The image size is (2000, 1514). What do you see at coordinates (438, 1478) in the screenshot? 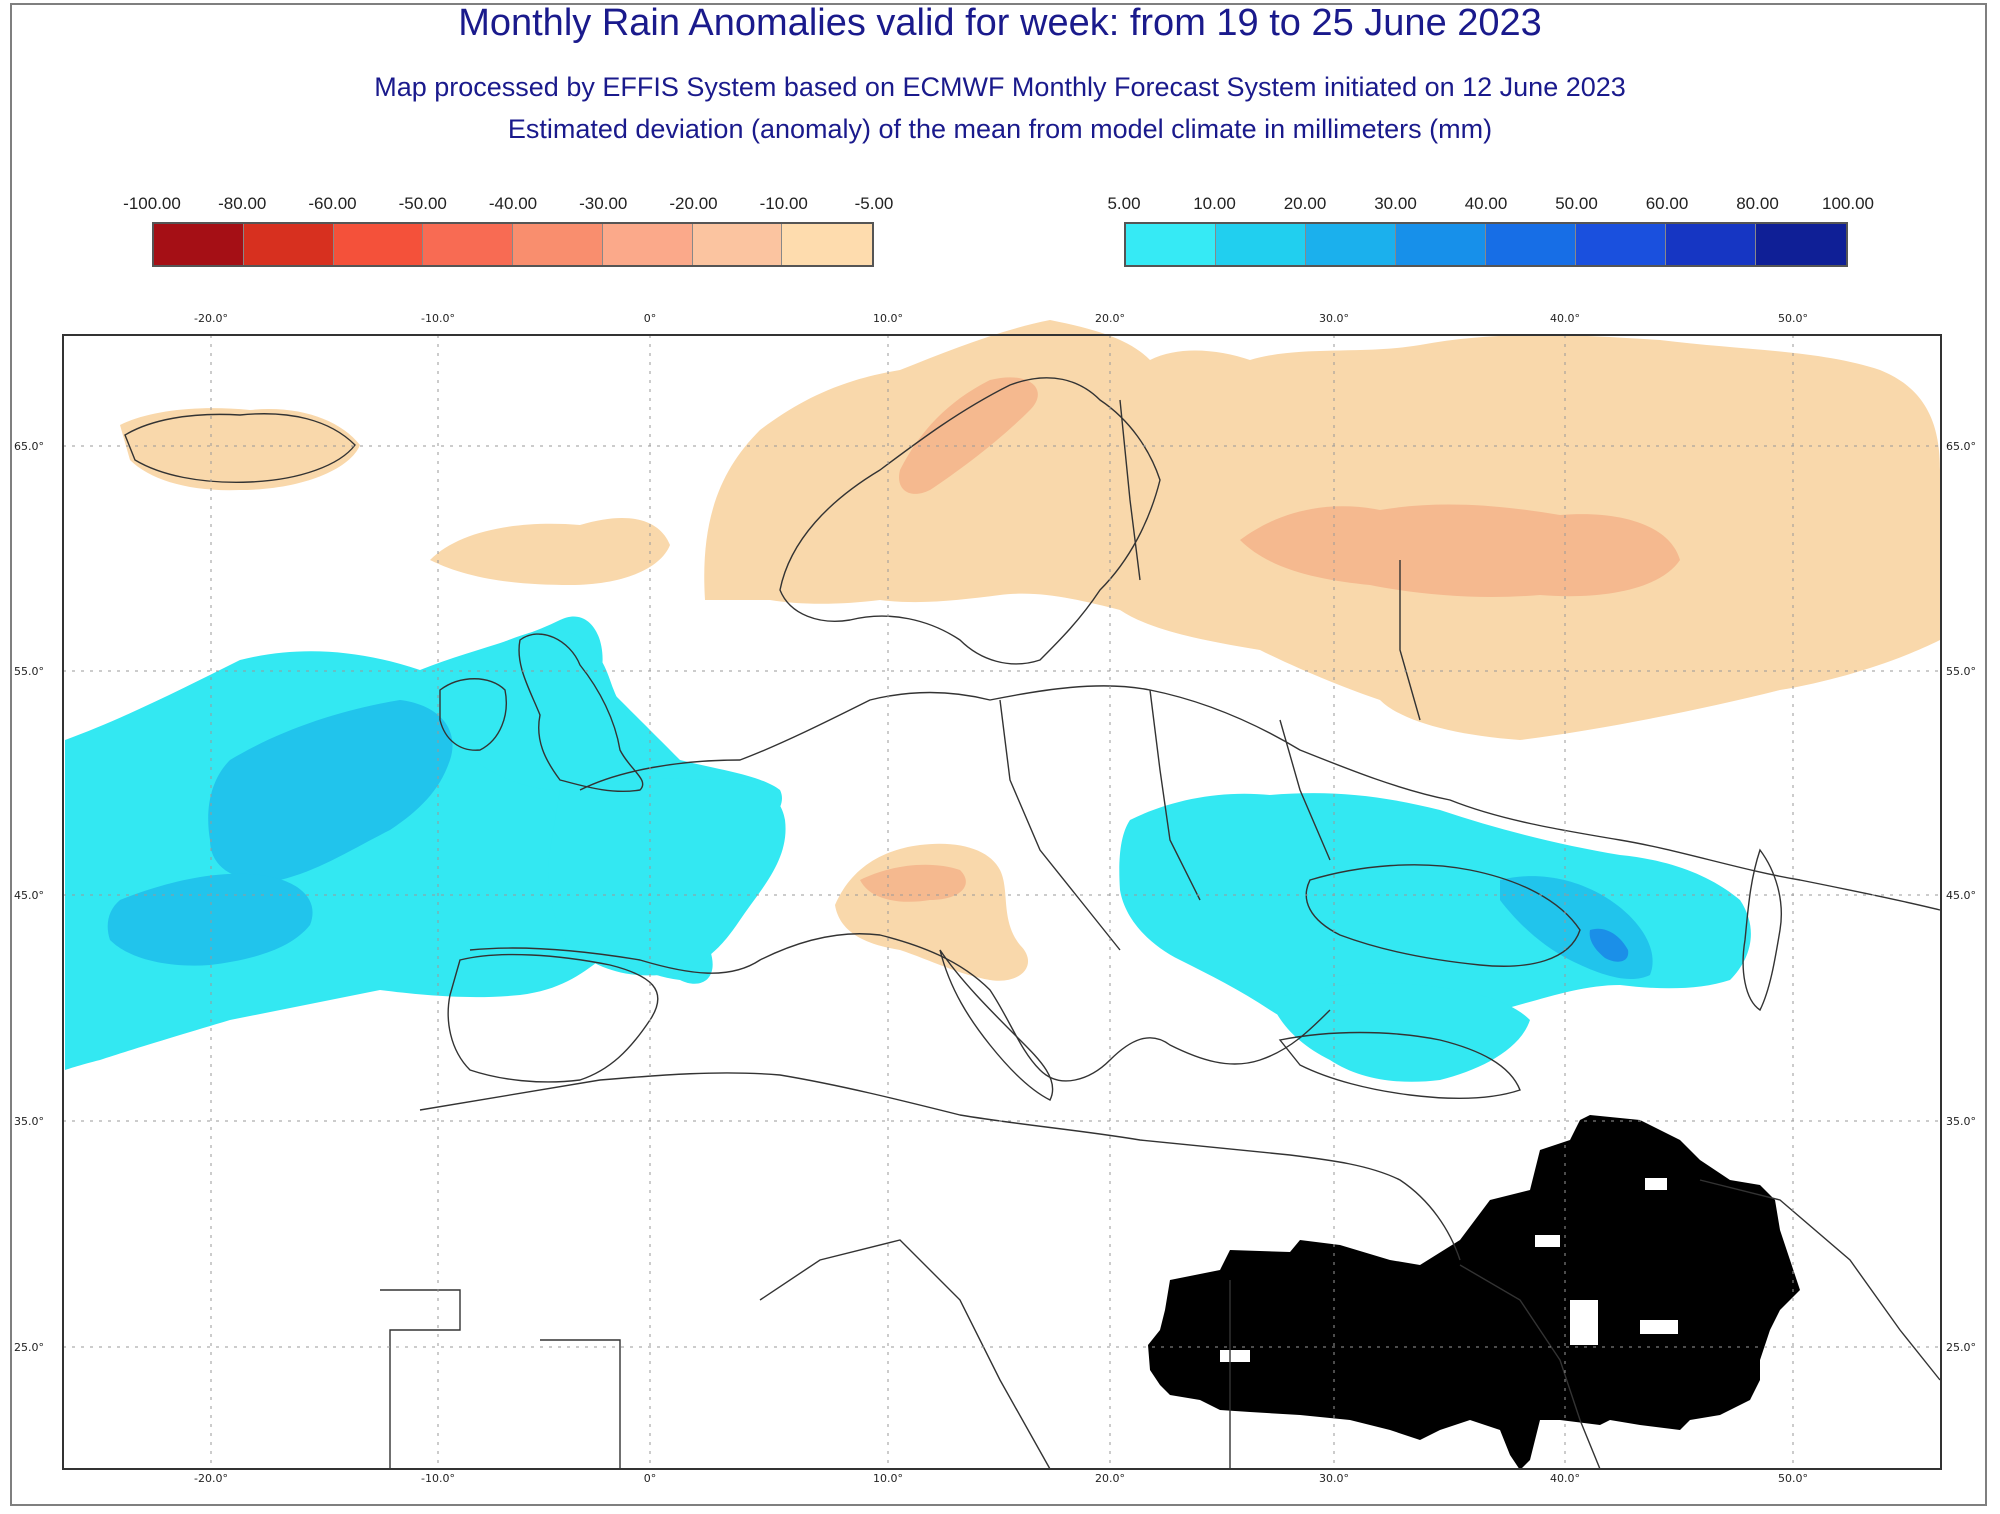
I see `bottom-longitude-label: -10.0°` at bounding box center [438, 1478].